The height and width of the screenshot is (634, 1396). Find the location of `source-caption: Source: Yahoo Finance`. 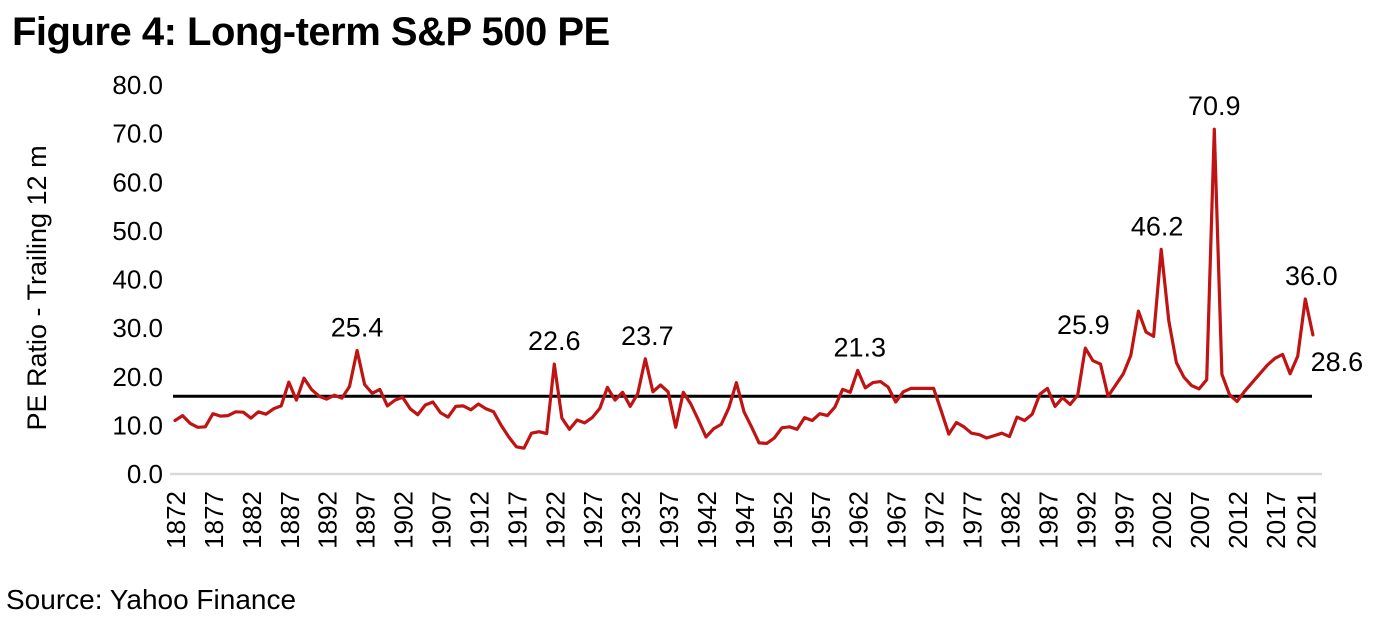

source-caption: Source: Yahoo Finance is located at coordinates (151, 599).